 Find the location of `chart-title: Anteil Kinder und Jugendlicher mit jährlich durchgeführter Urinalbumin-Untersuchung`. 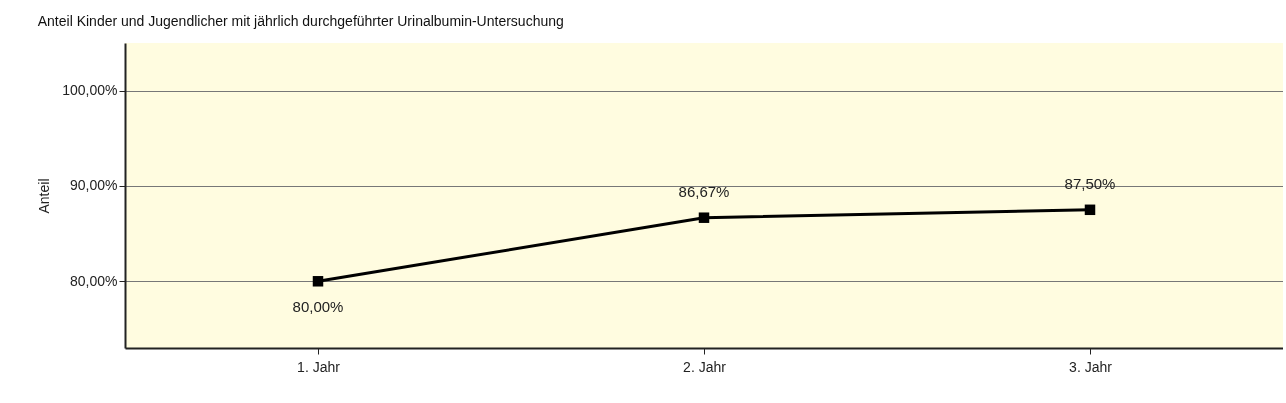

chart-title: Anteil Kinder und Jugendlicher mit jährlich durchgeführter Urinalbumin-Untersuchung is located at coordinates (300, 21).